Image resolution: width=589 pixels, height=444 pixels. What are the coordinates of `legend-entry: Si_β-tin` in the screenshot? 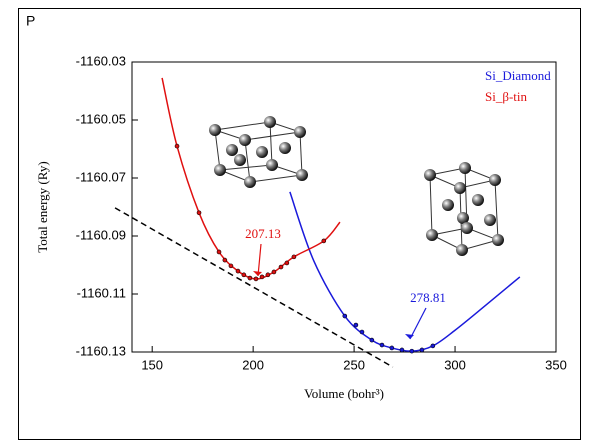 It's located at (506, 96).